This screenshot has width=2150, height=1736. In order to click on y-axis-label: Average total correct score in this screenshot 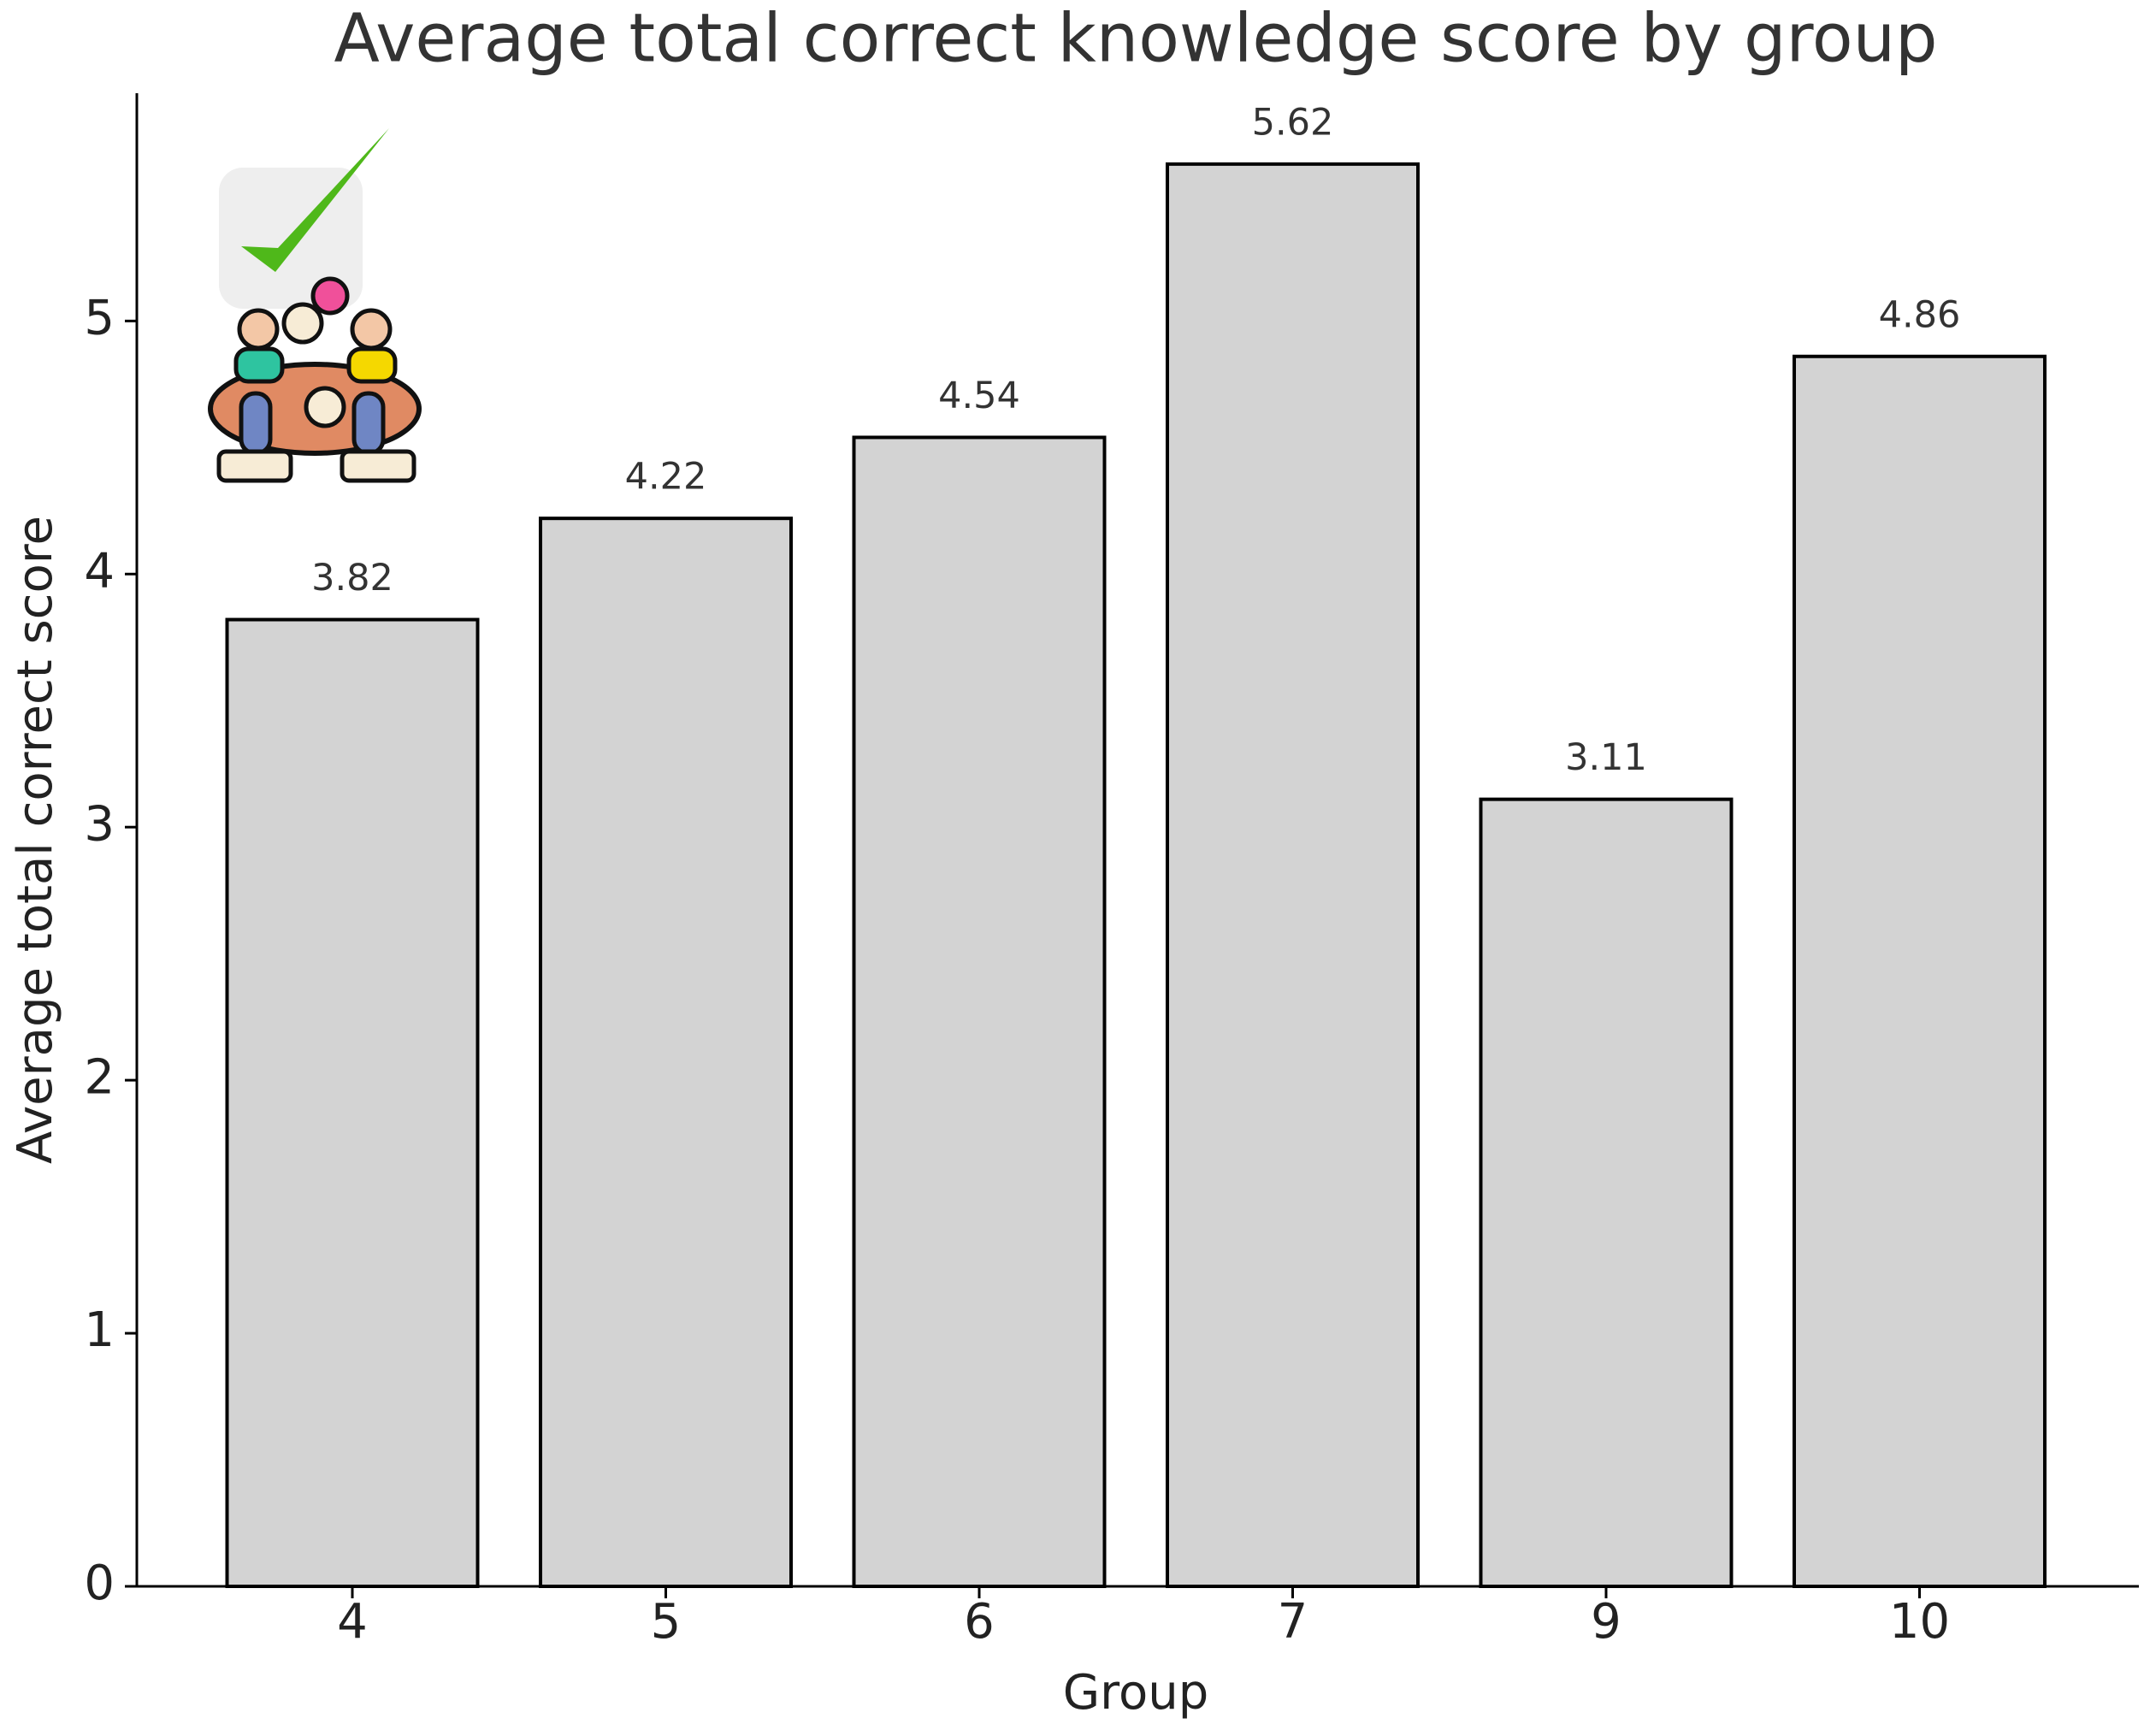, I will do `click(35, 840)`.